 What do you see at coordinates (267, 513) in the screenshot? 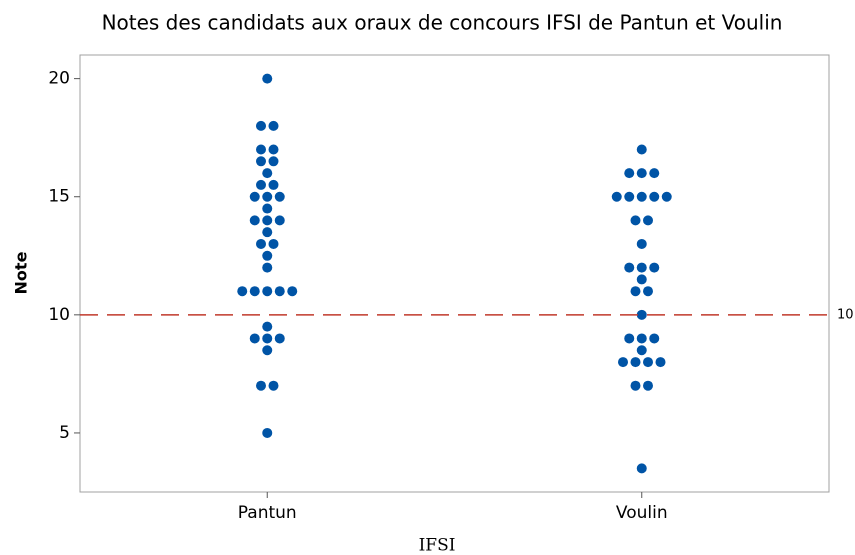
I see `x-tick-label: Pantun` at bounding box center [267, 513].